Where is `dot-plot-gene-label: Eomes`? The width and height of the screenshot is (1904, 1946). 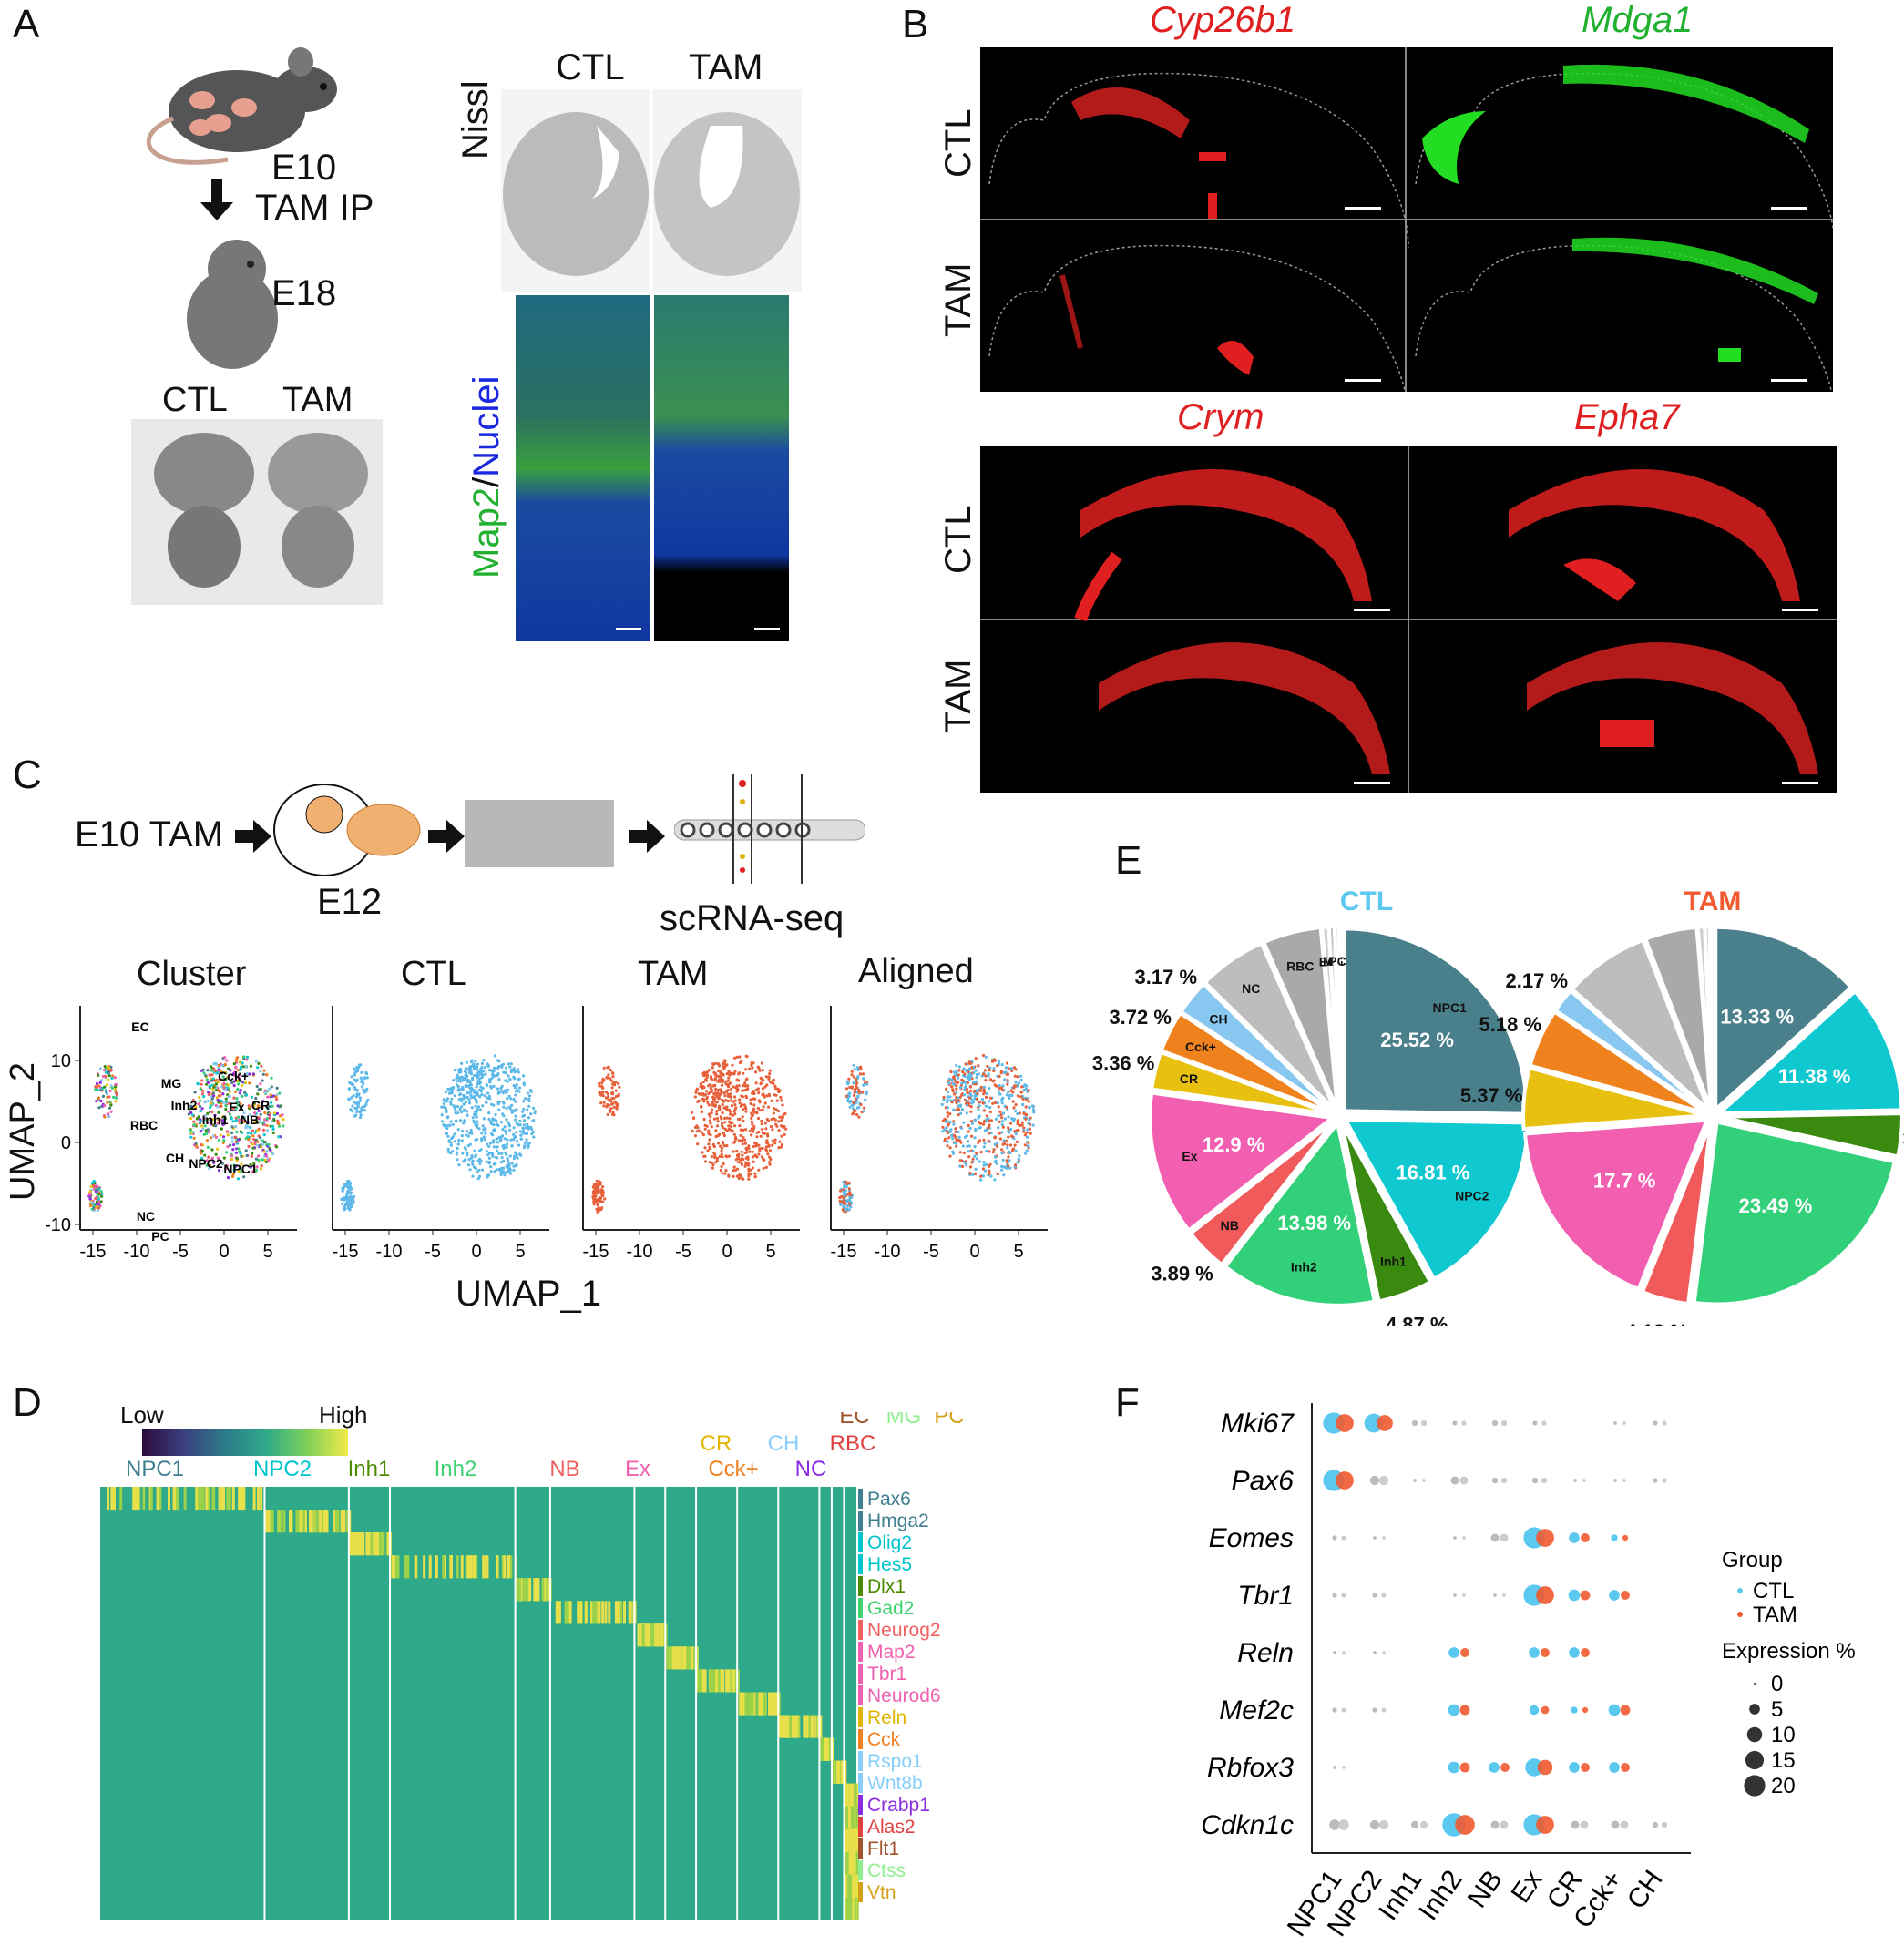 dot-plot-gene-label: Eomes is located at coordinates (1252, 1538).